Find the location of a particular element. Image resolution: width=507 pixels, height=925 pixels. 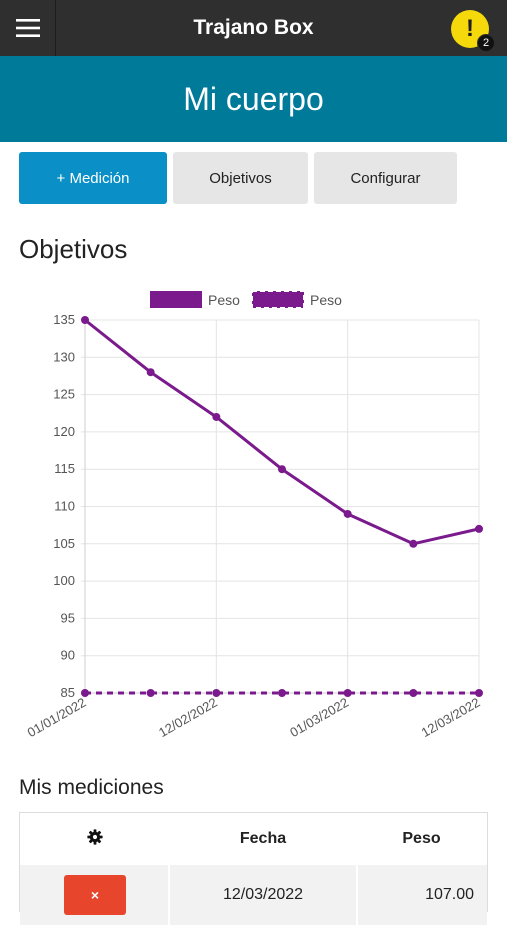

app-title: Trajano Box is located at coordinates (253, 27).